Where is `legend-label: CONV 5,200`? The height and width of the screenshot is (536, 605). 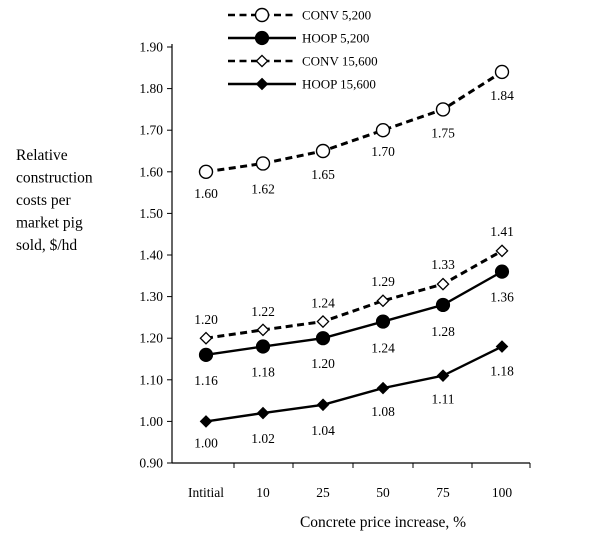
legend-label: CONV 5,200 is located at coordinates (336, 15).